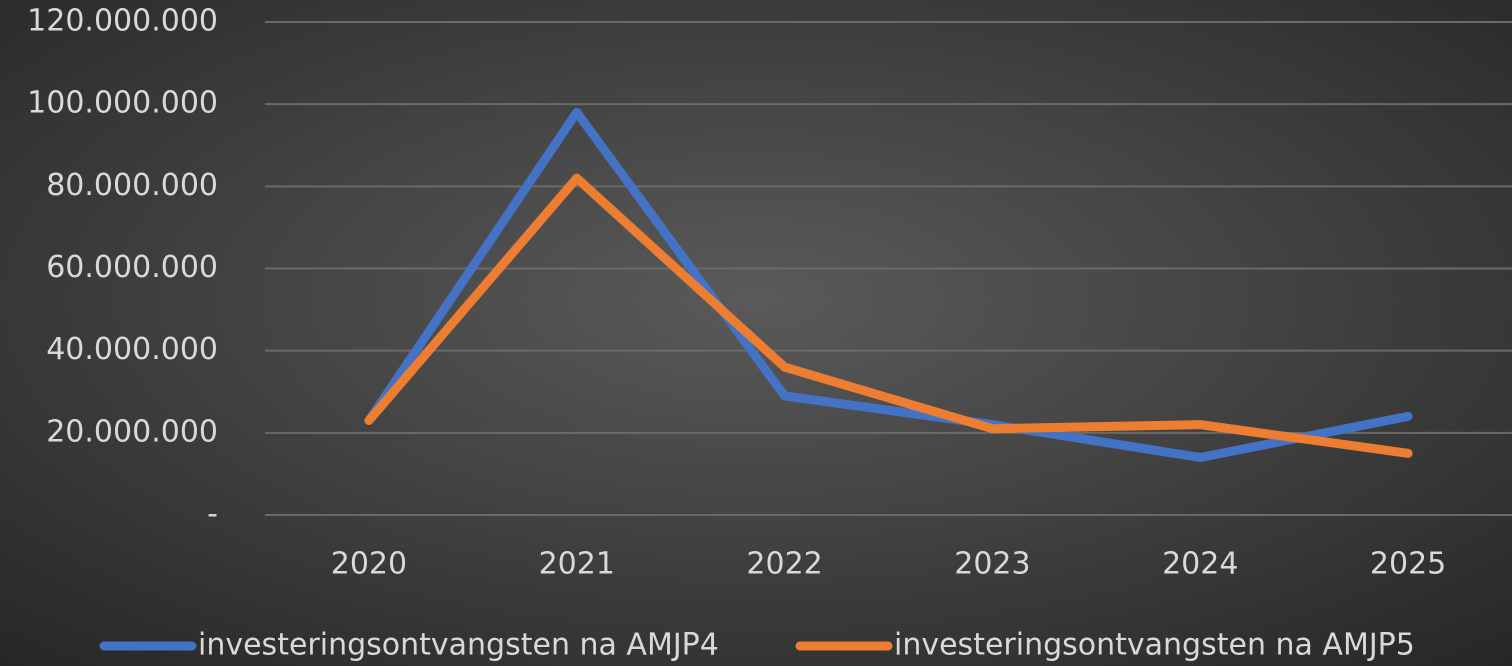  What do you see at coordinates (1200, 564) in the screenshot?
I see `x-tick-label: 2024` at bounding box center [1200, 564].